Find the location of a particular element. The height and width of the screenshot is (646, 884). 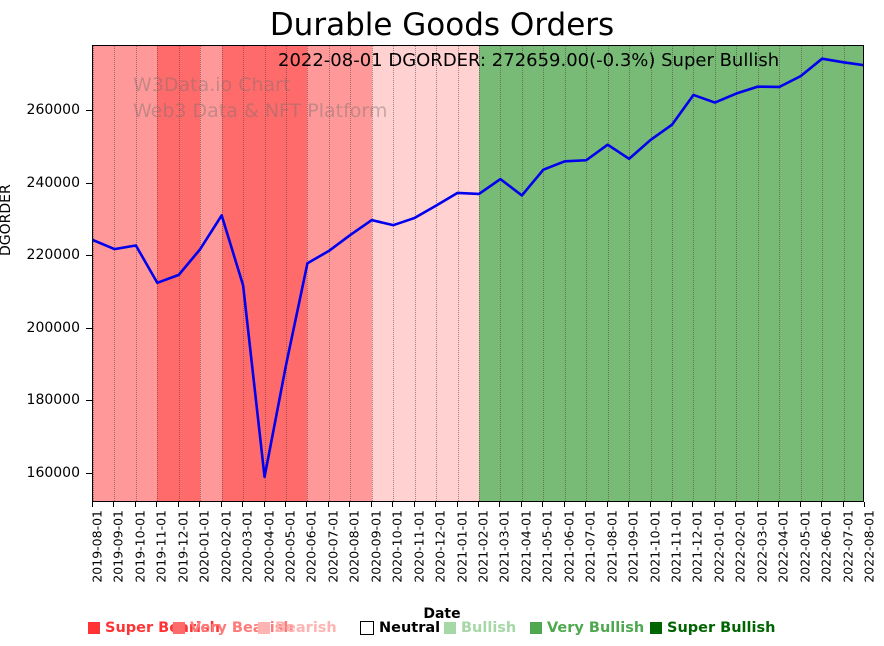

x-tick-label: 2022-07-01 is located at coordinates (848, 546).